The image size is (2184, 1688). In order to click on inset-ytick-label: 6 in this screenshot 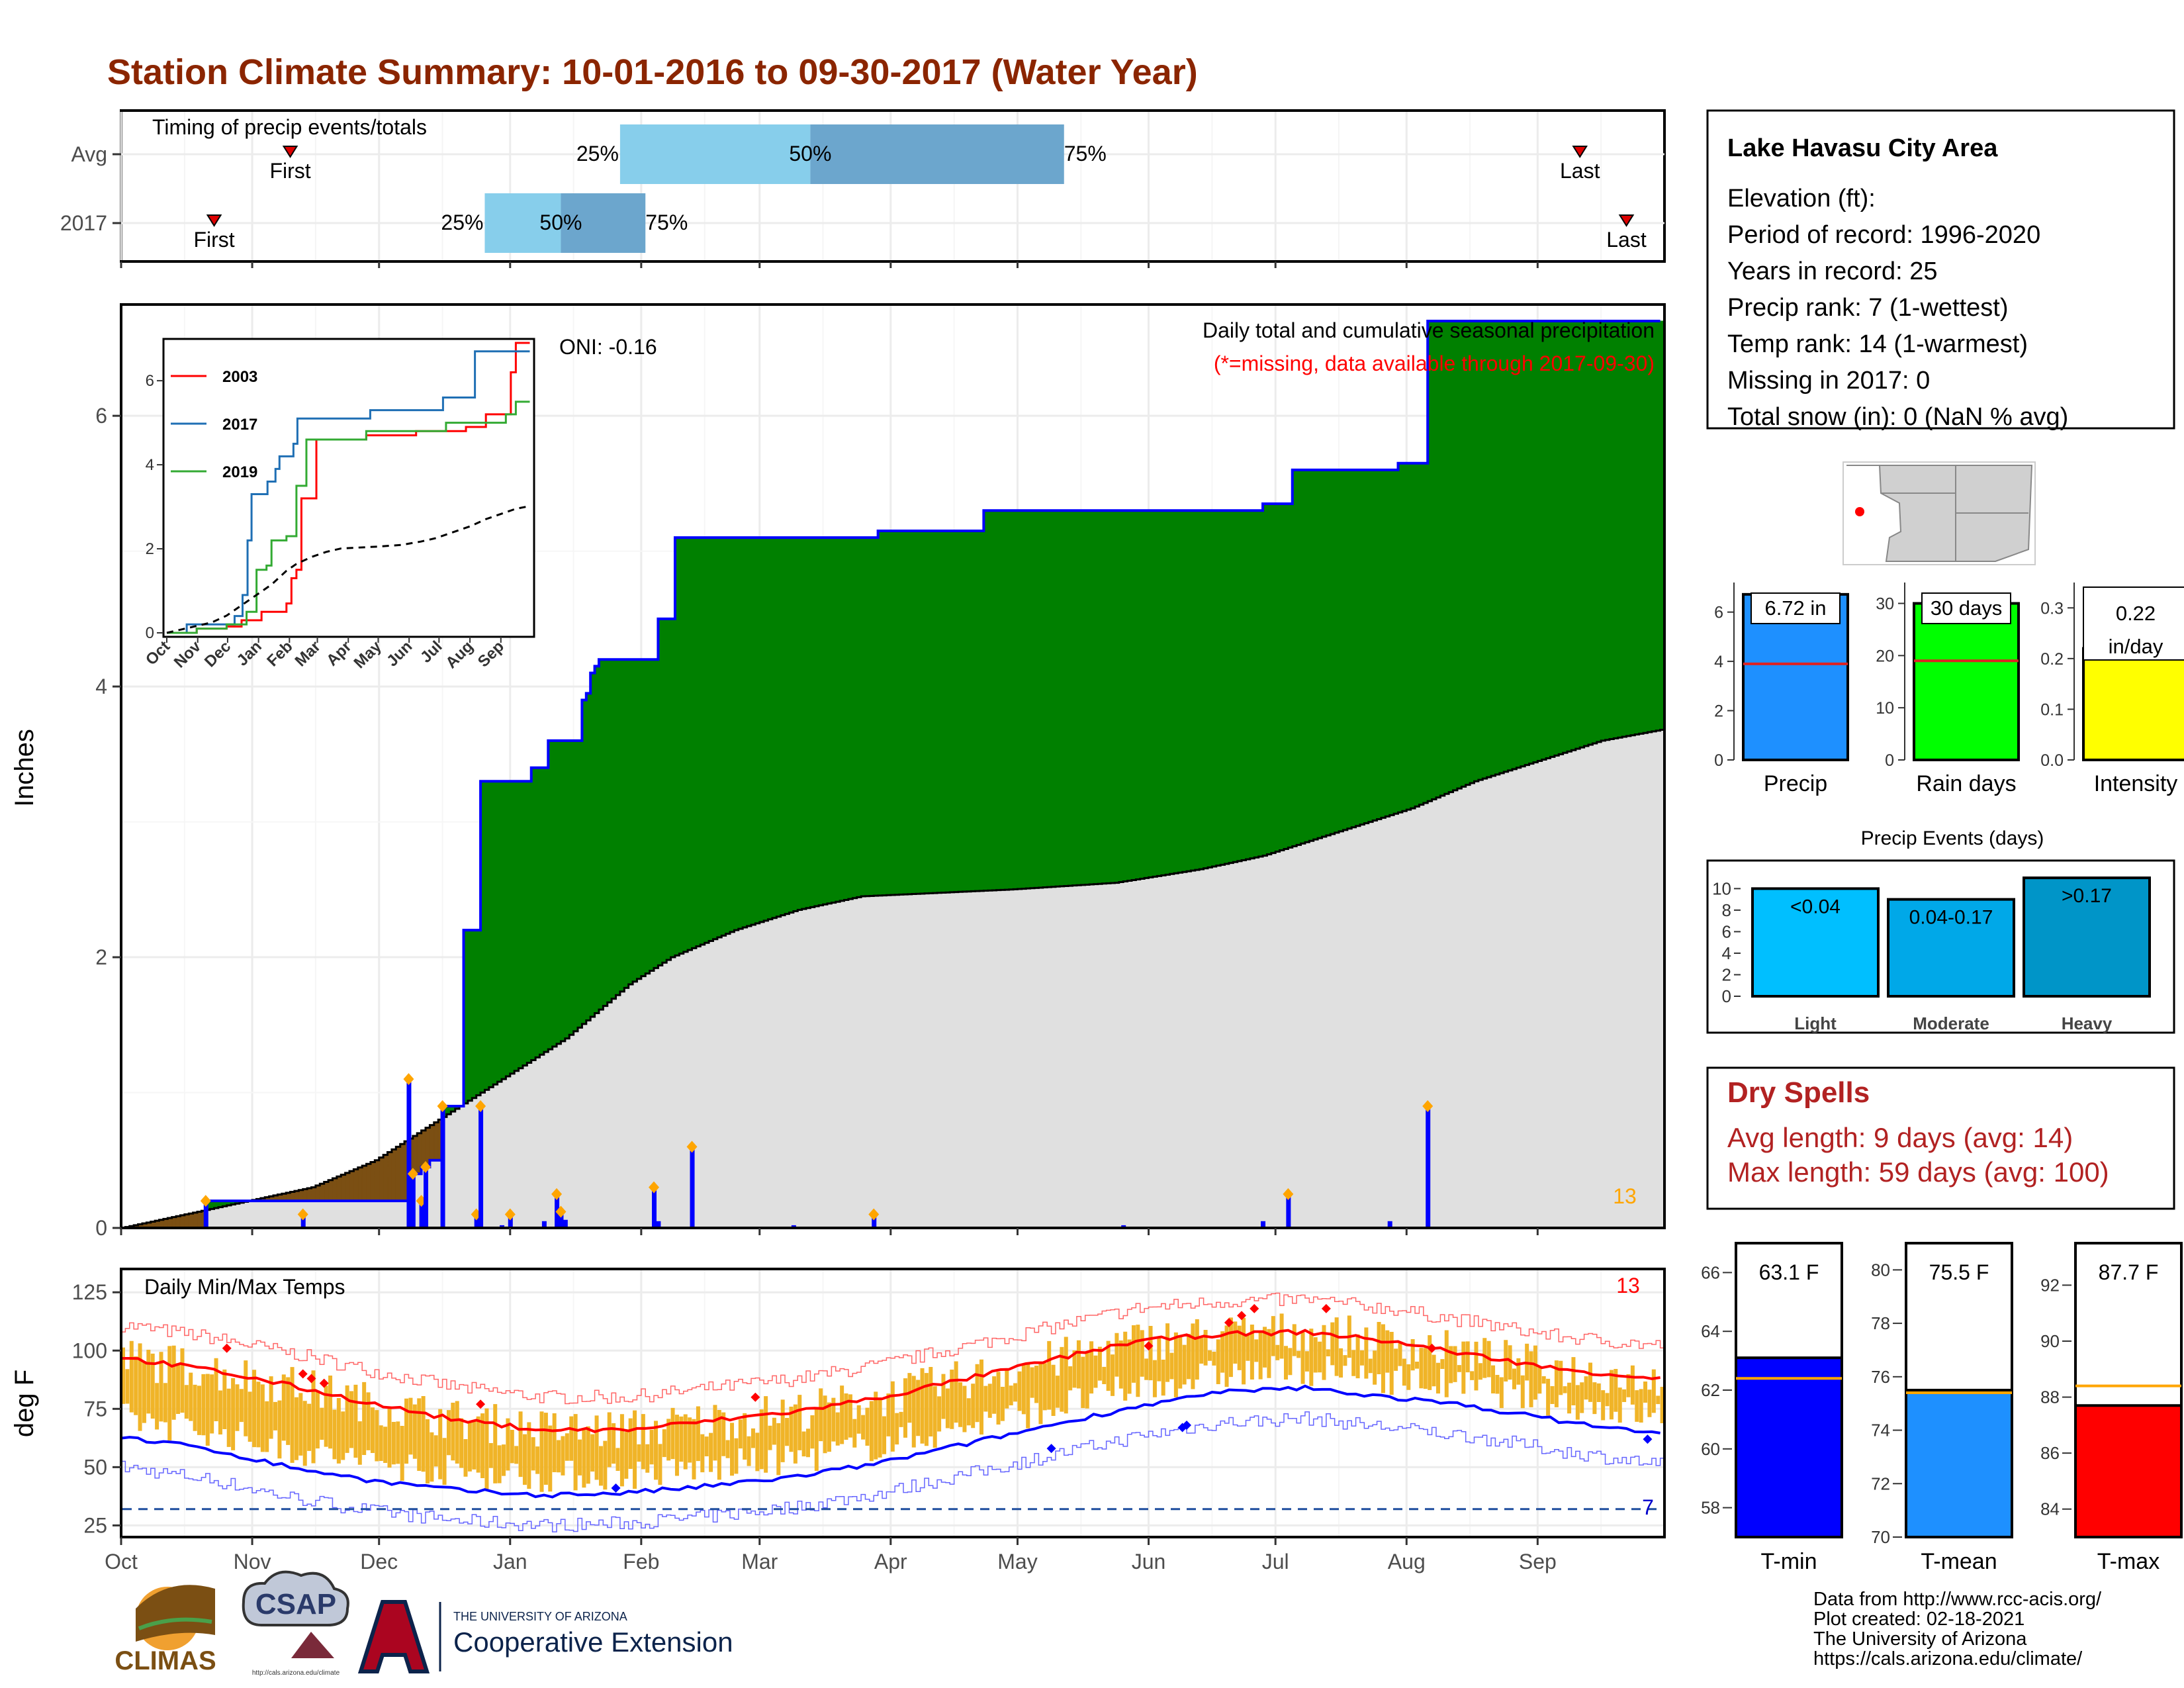, I will do `click(150, 381)`.